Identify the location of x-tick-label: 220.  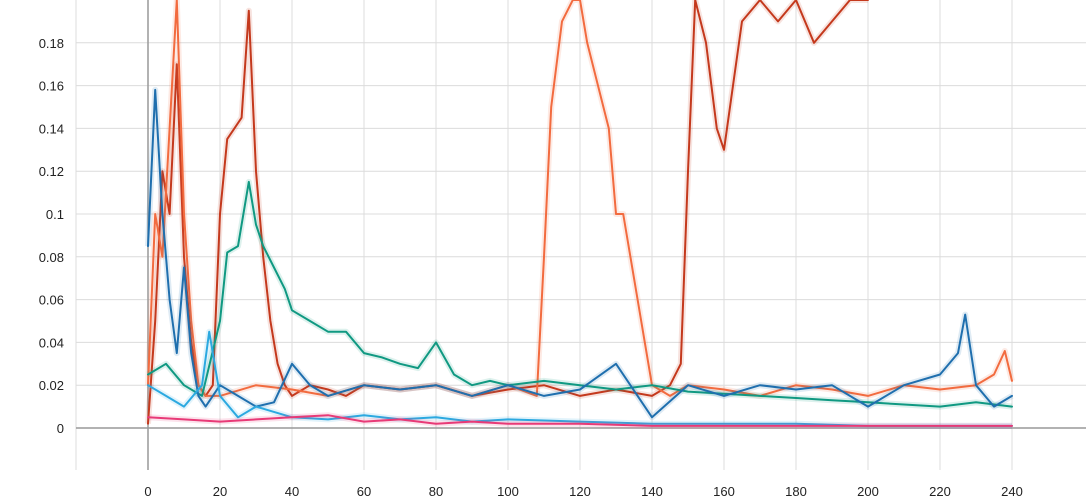
(940, 491).